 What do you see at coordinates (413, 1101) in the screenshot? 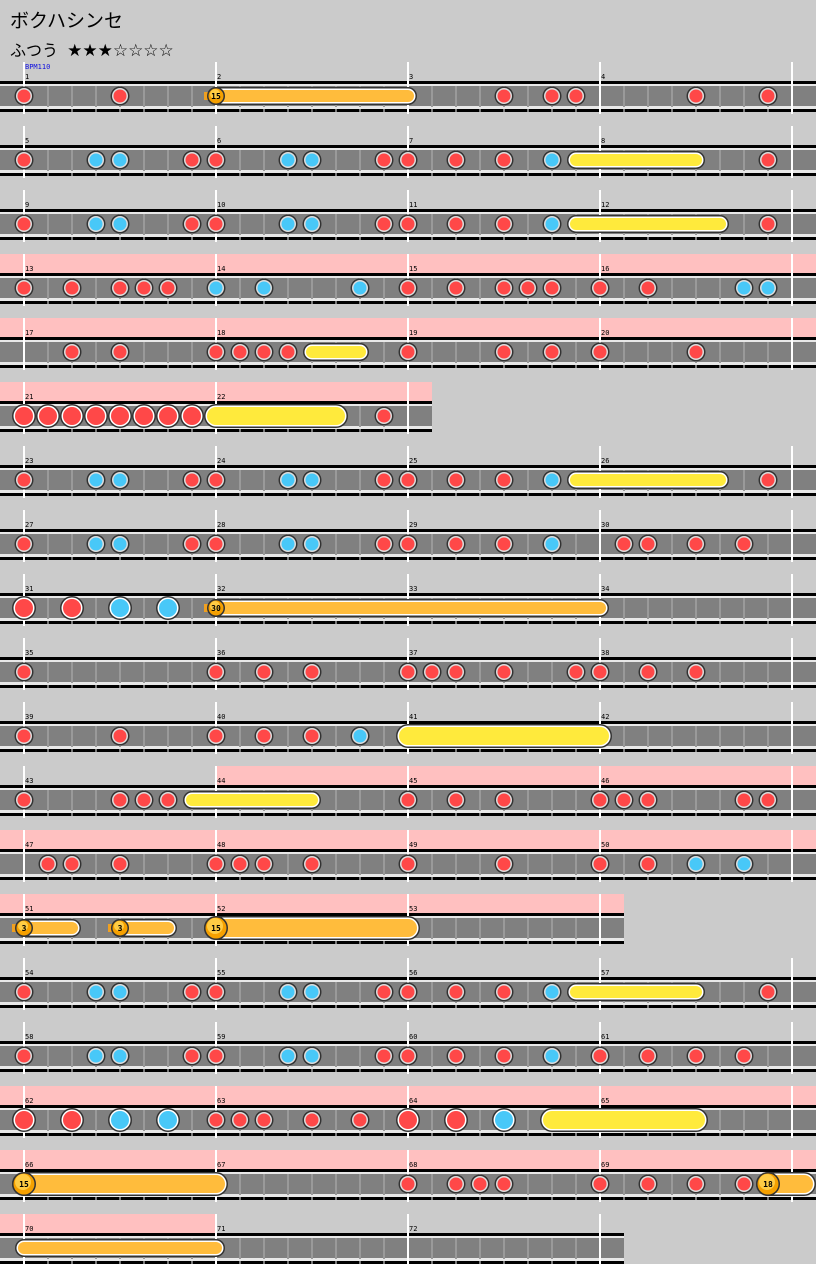
I see `measure-number: 64` at bounding box center [413, 1101].